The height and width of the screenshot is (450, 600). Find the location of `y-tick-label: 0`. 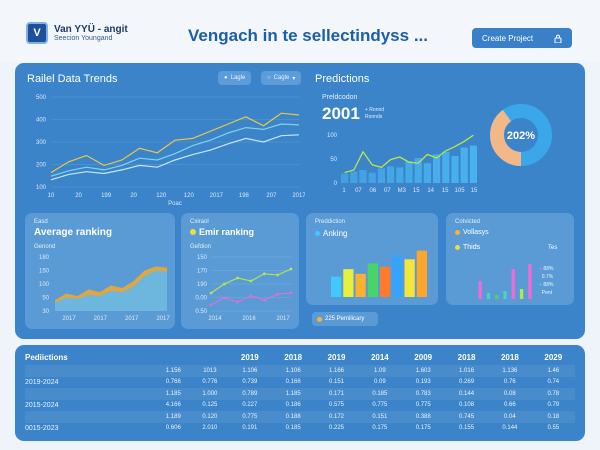

y-tick-label: 0 is located at coordinates (336, 184).